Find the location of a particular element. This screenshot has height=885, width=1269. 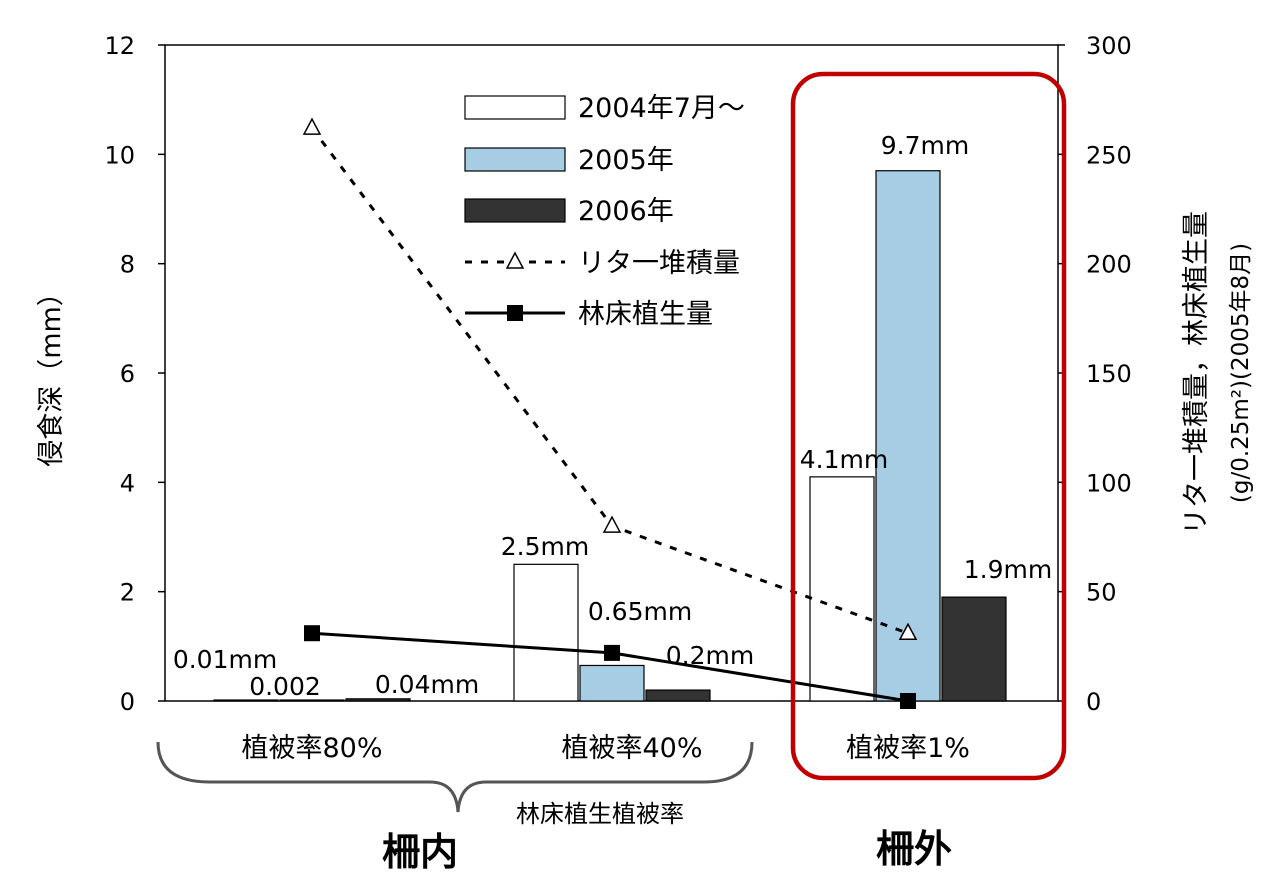

category-axis-label: 林床植生植被率 is located at coordinates (600, 814).